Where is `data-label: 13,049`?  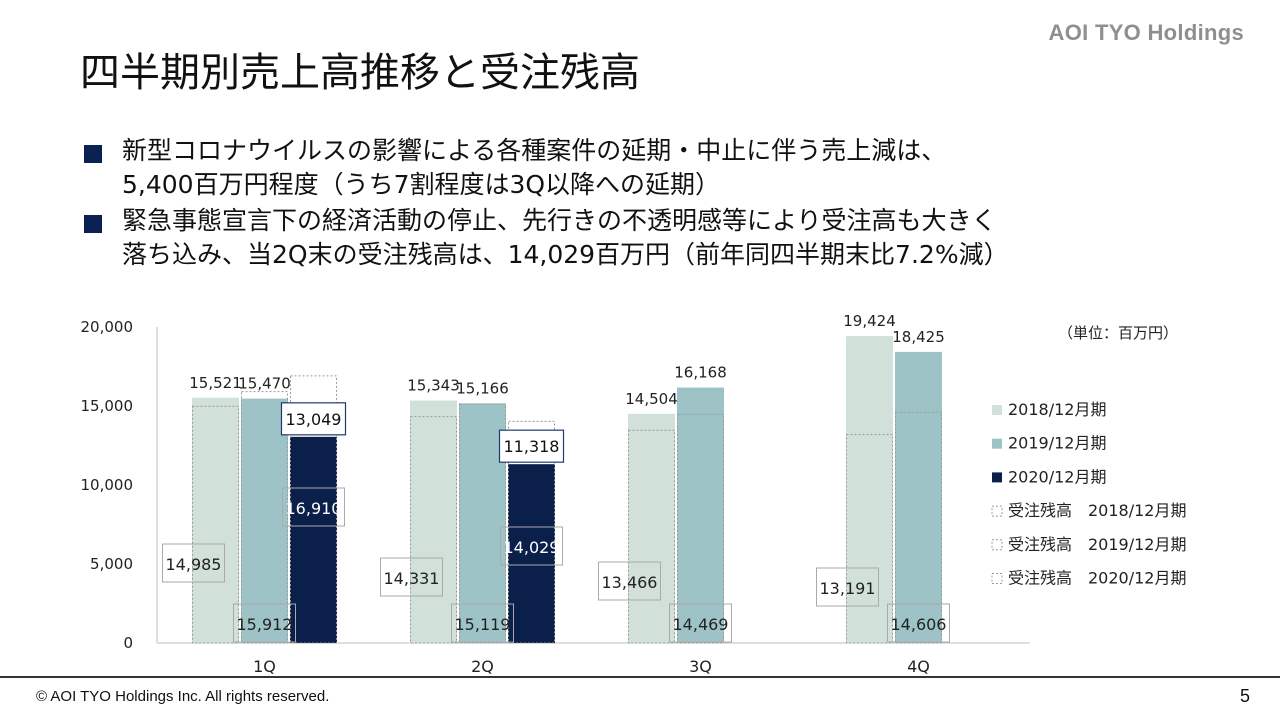
data-label: 13,049 is located at coordinates (314, 419).